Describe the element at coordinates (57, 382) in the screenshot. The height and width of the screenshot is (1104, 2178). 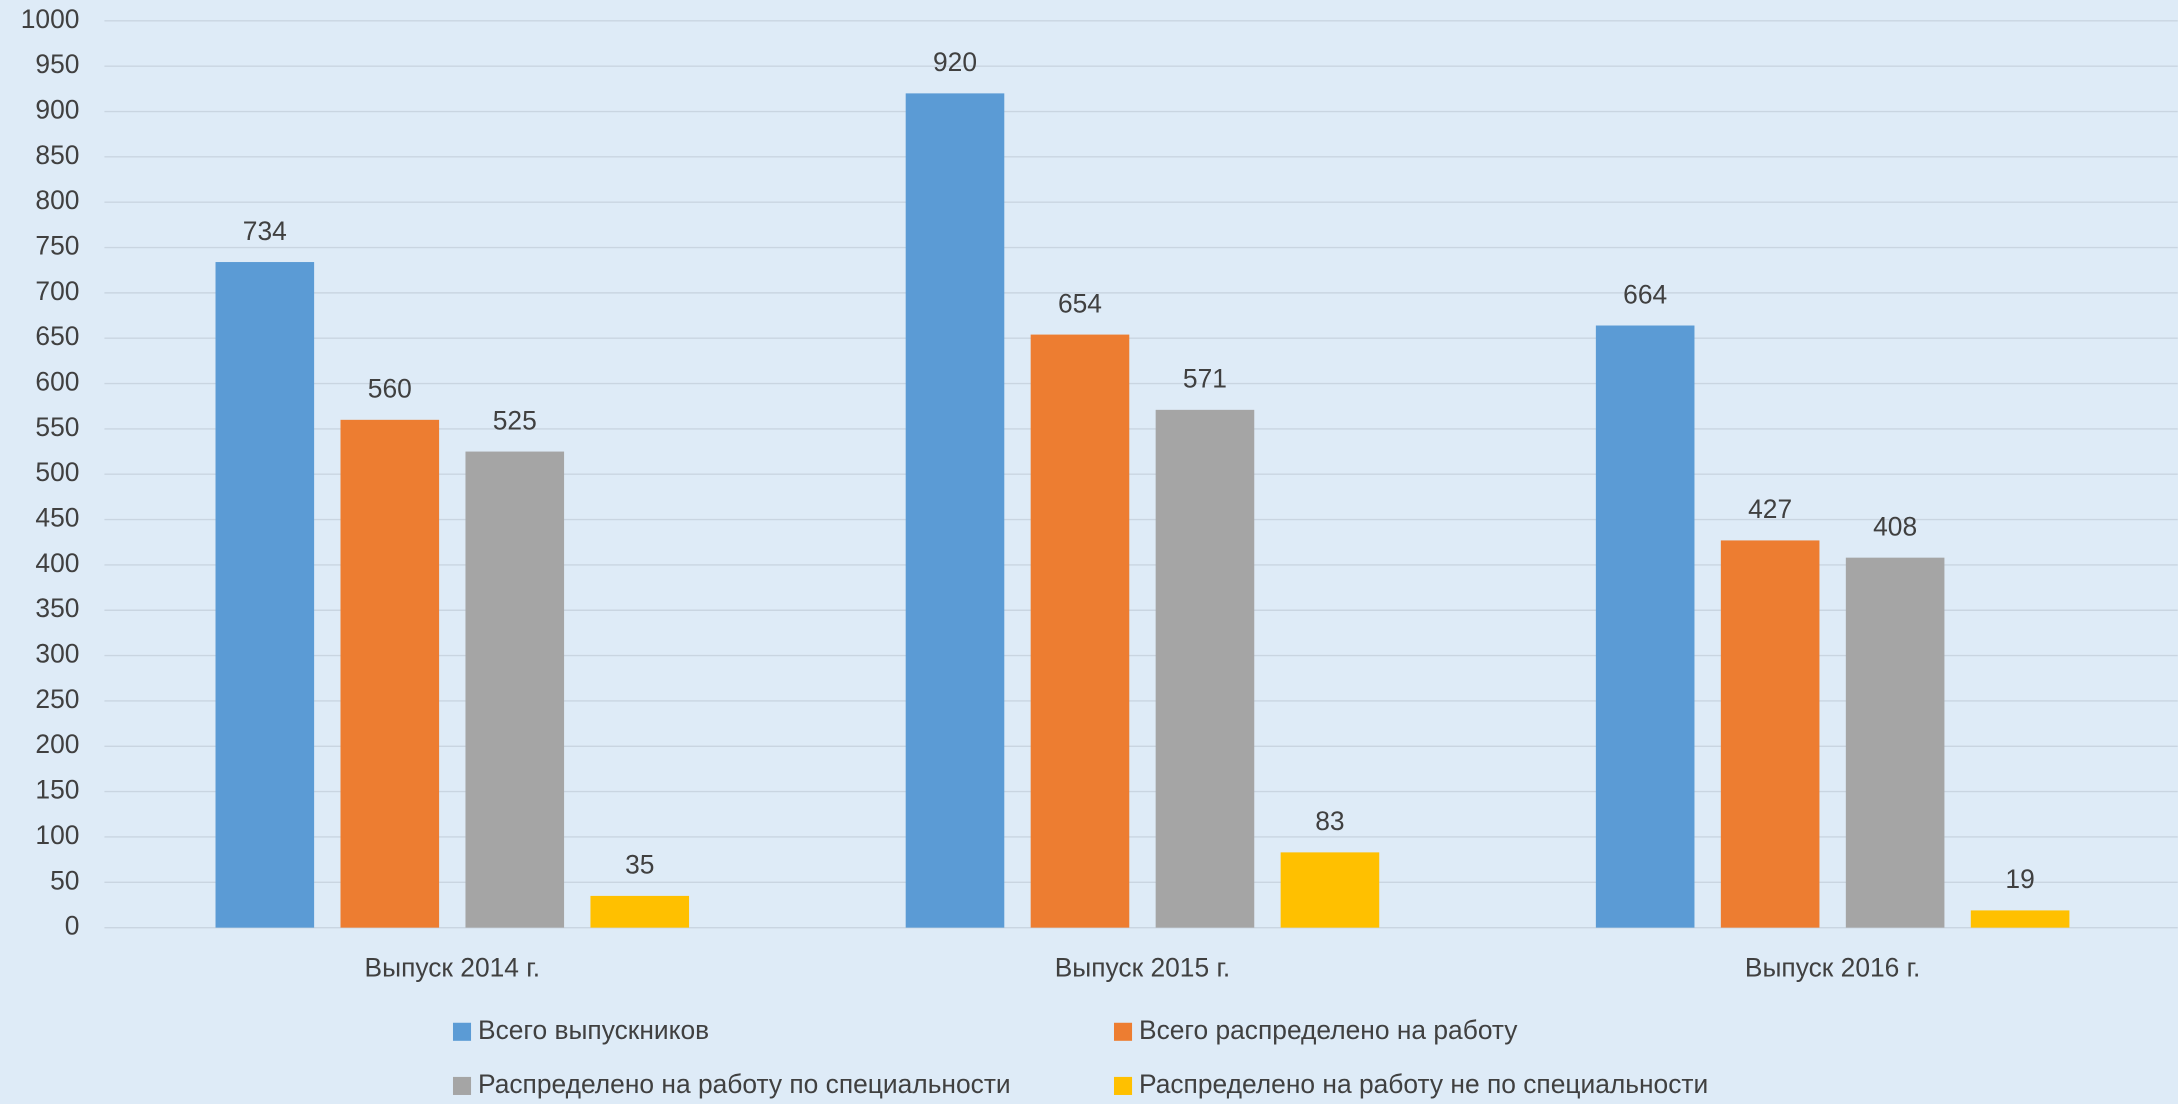
I see `y-tick-label: 600` at that location.